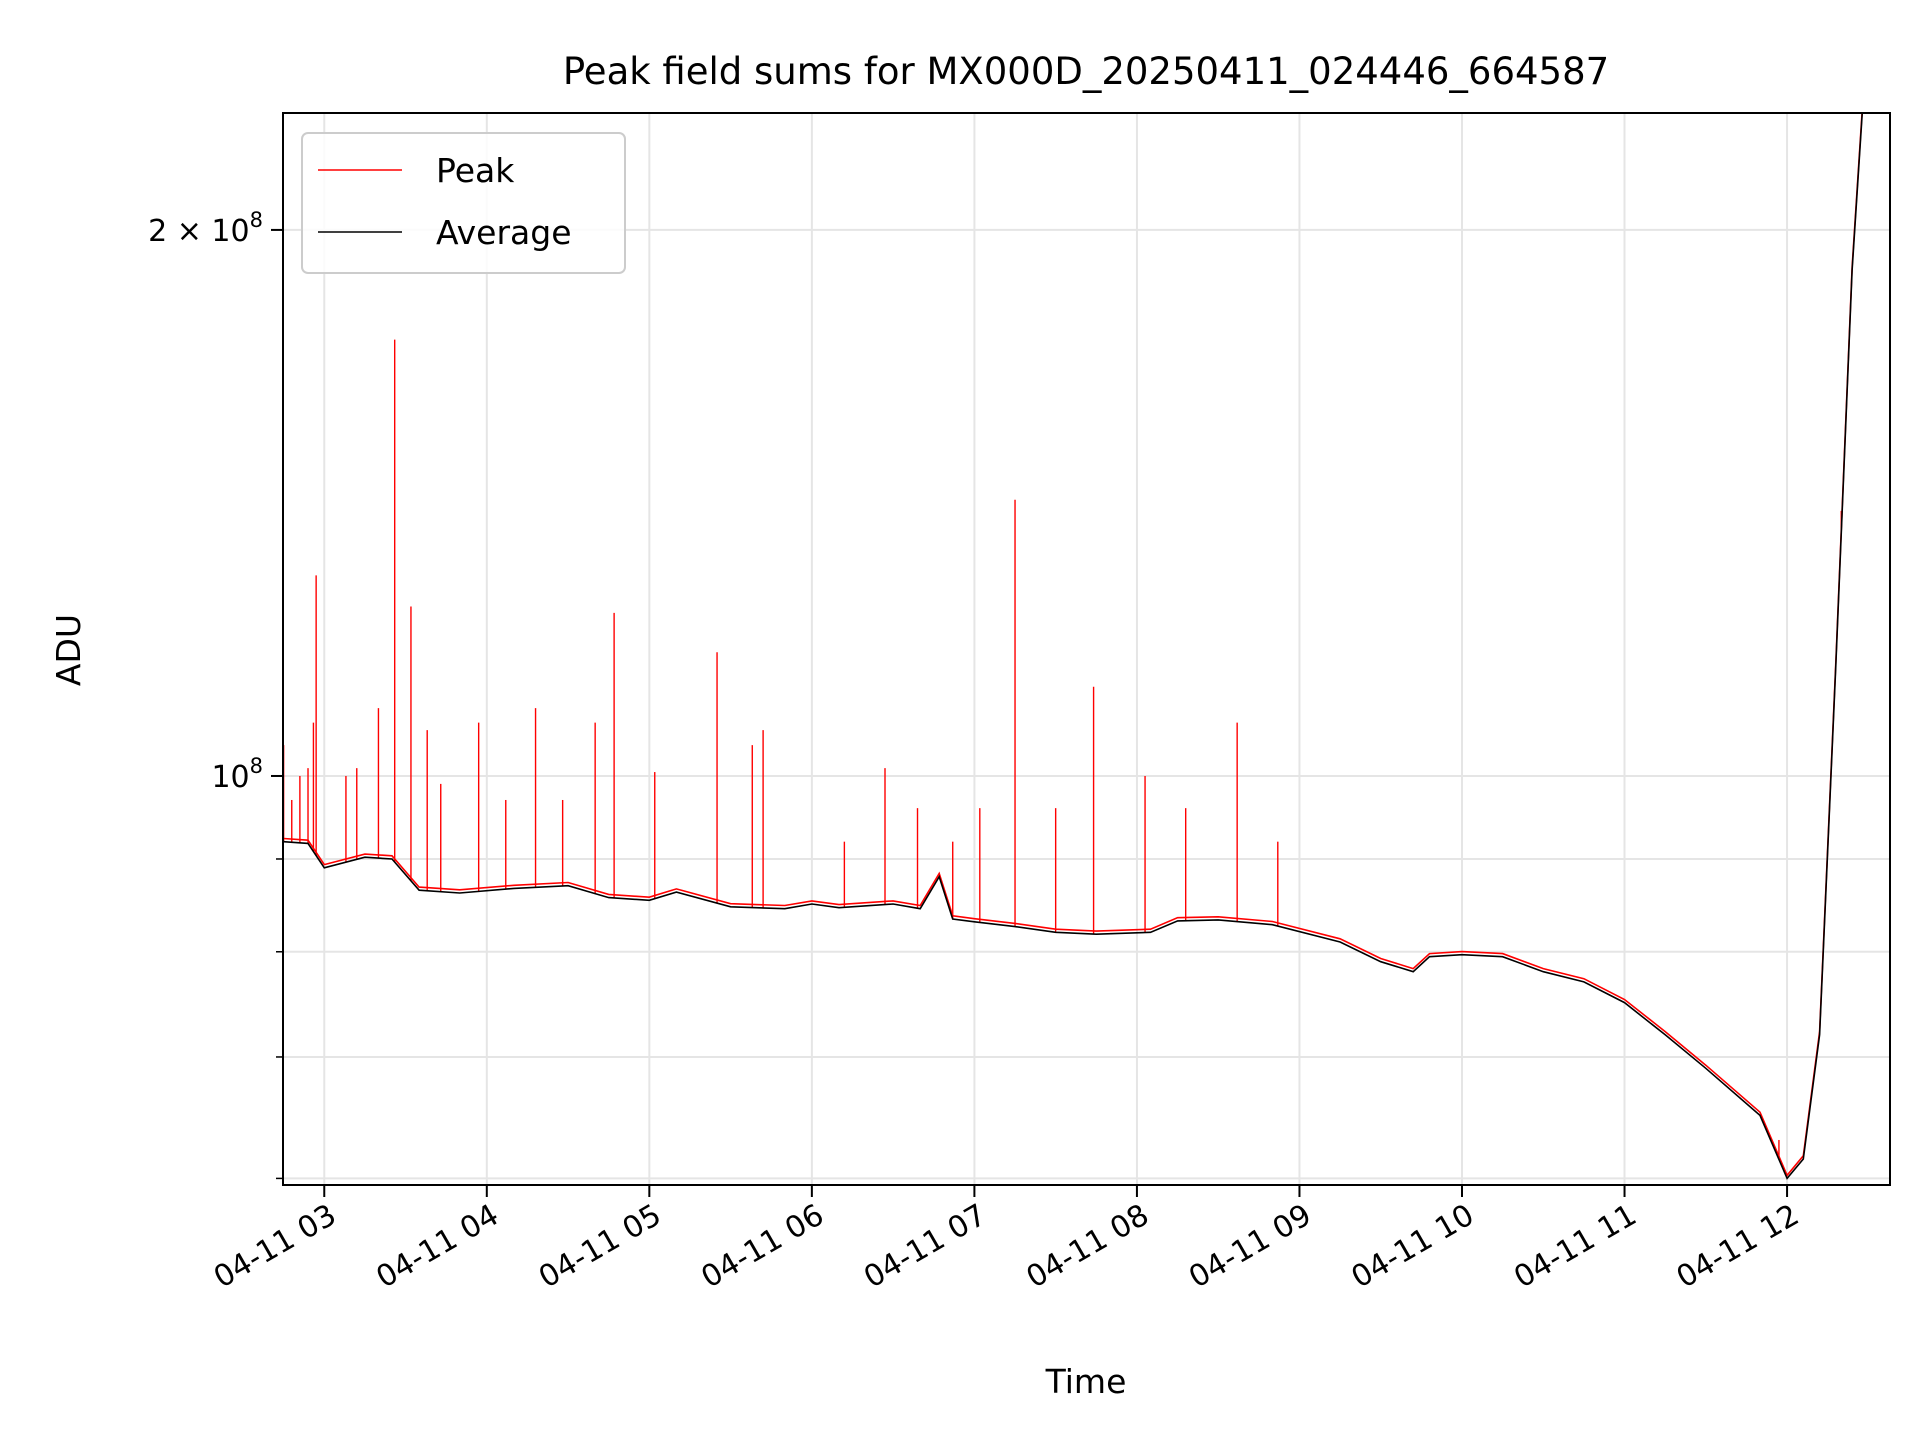  What do you see at coordinates (205, 228) in the screenshot?
I see `y-tick-label: 2 × 108` at bounding box center [205, 228].